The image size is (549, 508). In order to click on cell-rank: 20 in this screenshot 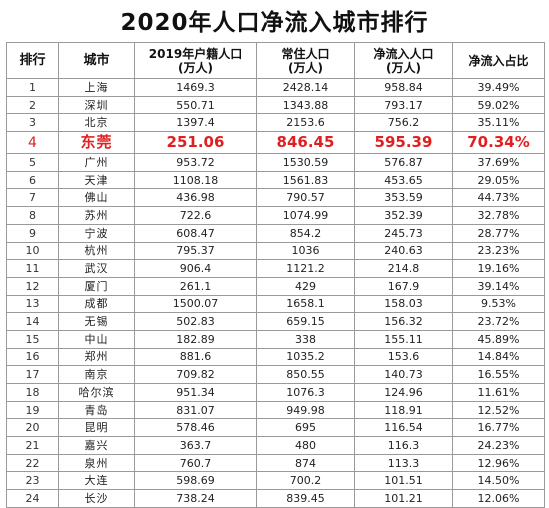, I will do `click(33, 428)`.